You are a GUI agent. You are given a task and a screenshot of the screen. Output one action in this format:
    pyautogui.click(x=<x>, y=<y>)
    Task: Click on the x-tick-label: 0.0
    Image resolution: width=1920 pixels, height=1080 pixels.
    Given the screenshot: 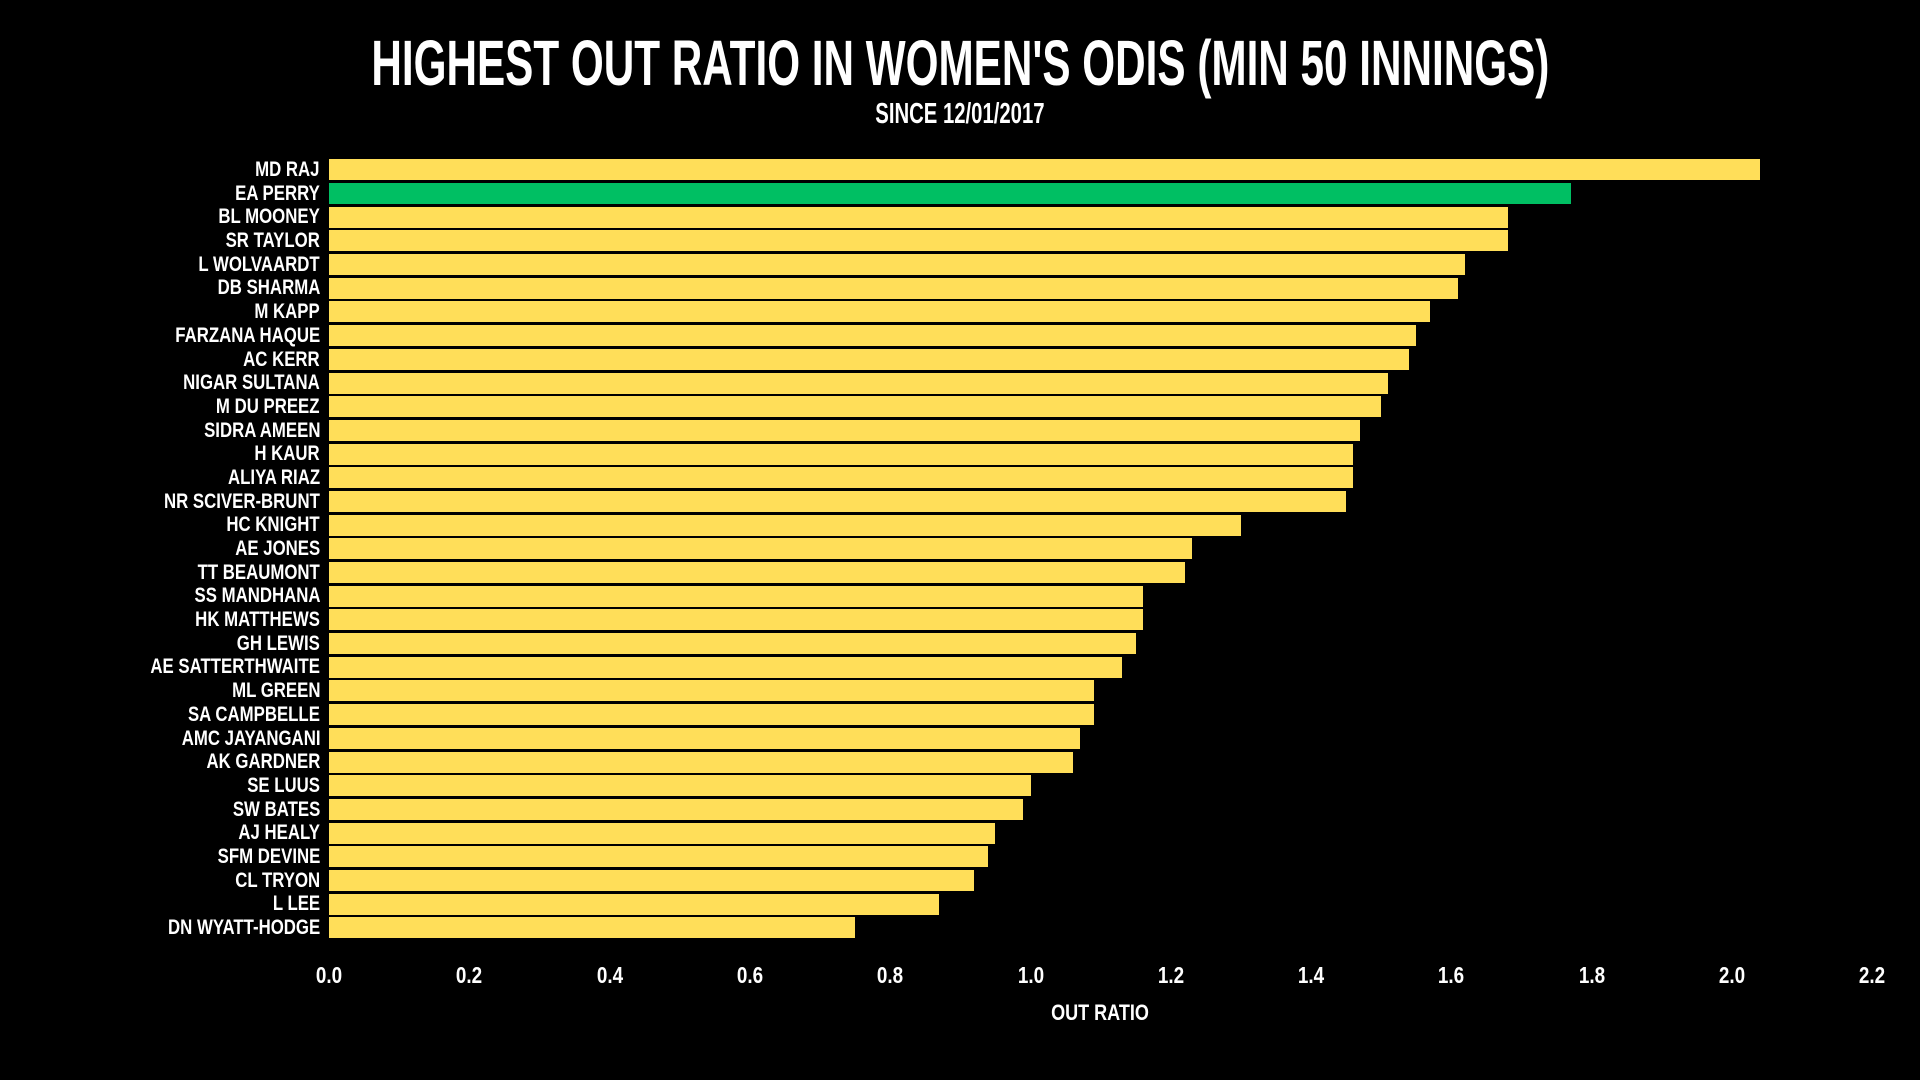 What is the action you would take?
    pyautogui.click(x=329, y=975)
    